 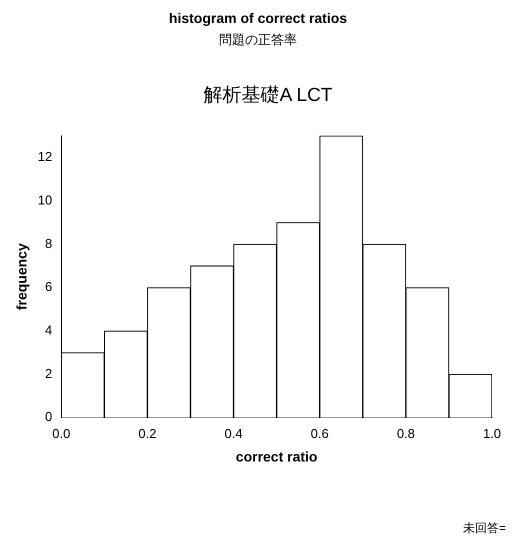 I want to click on y-tick-label: 8, so click(x=48, y=243).